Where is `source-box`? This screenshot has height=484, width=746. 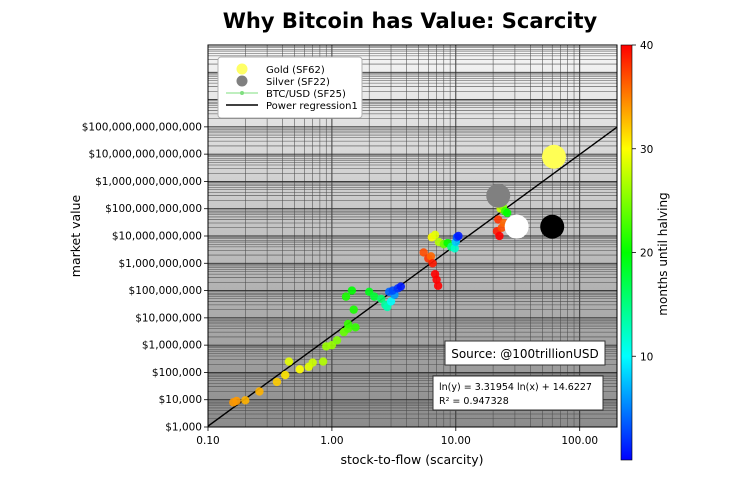 source-box is located at coordinates (525, 353).